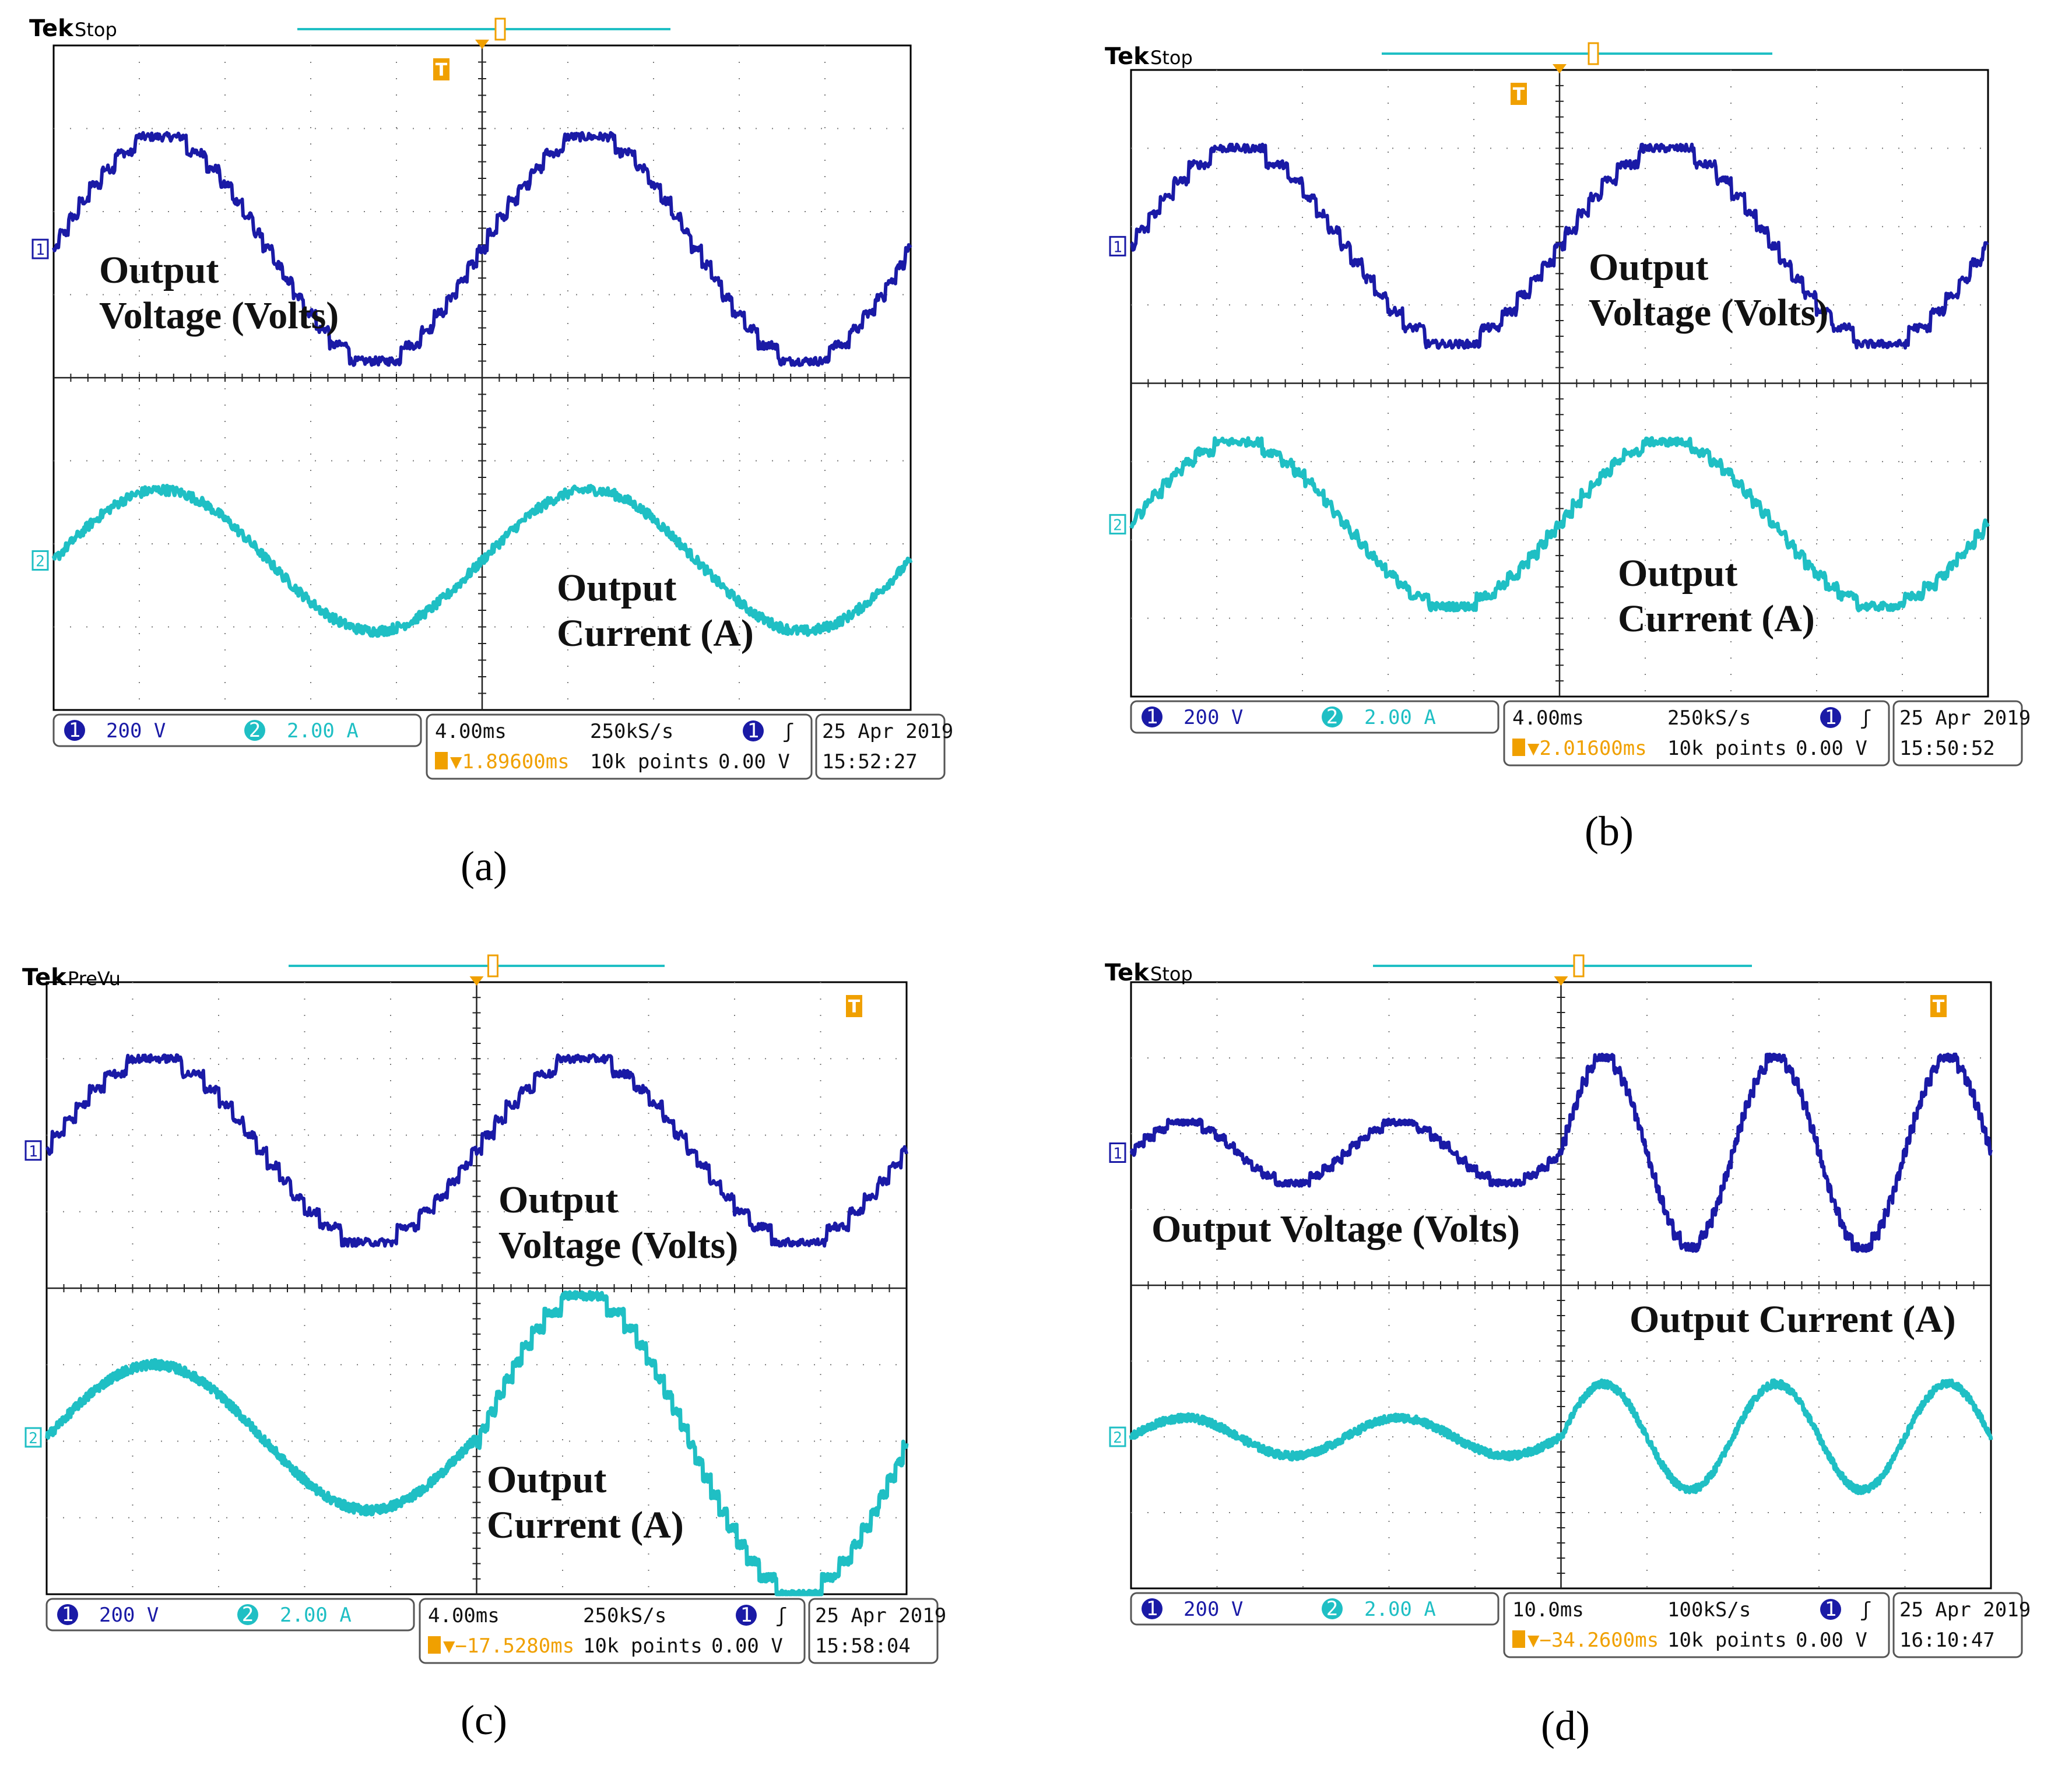 Image resolution: width=2072 pixels, height=1772 pixels. Describe the element at coordinates (94, 979) in the screenshot. I see `scope-run-status: PreVu` at that location.